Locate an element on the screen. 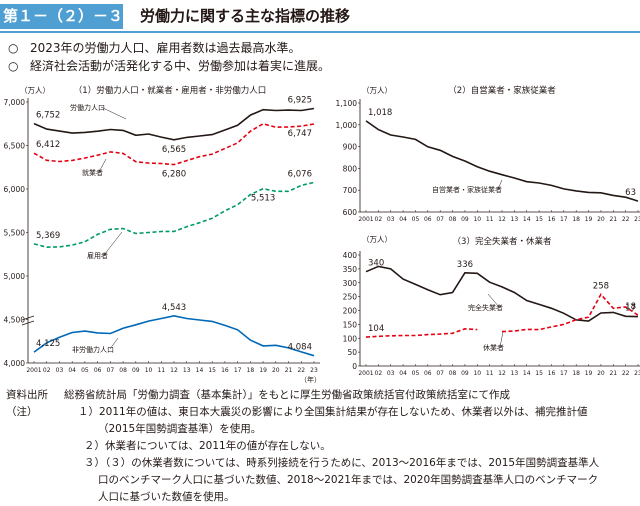 This screenshot has width=640, height=506. series-name-label: 就業者 is located at coordinates (92, 172).